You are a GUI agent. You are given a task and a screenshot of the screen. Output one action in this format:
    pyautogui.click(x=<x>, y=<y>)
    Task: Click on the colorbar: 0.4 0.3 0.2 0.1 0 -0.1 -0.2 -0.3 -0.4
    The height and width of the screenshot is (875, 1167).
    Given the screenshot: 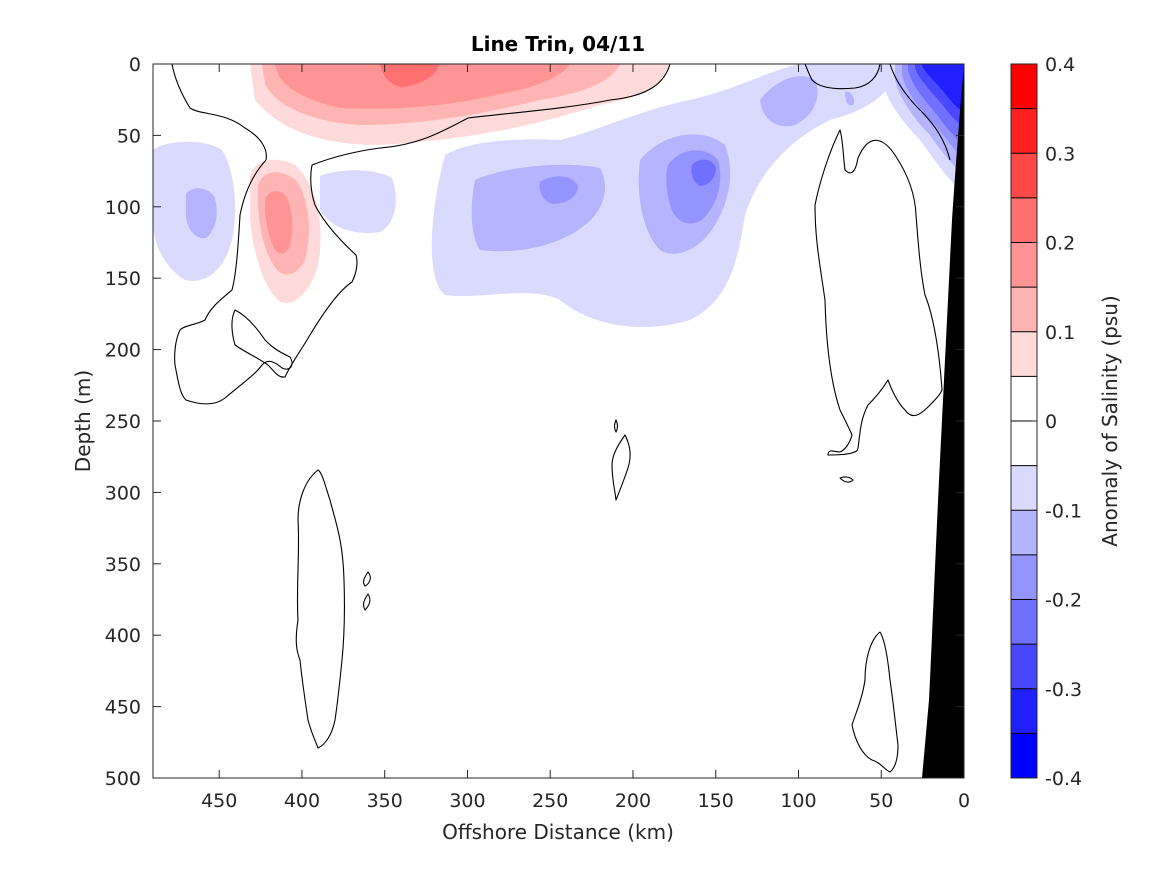 What is the action you would take?
    pyautogui.click(x=1046, y=422)
    